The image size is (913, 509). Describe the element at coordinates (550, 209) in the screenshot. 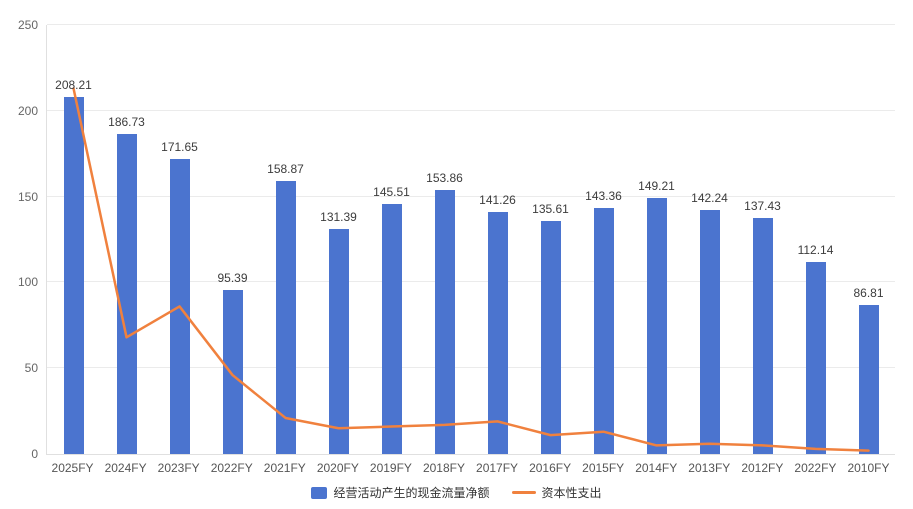

I see `bar-value-label: 135.61` at that location.